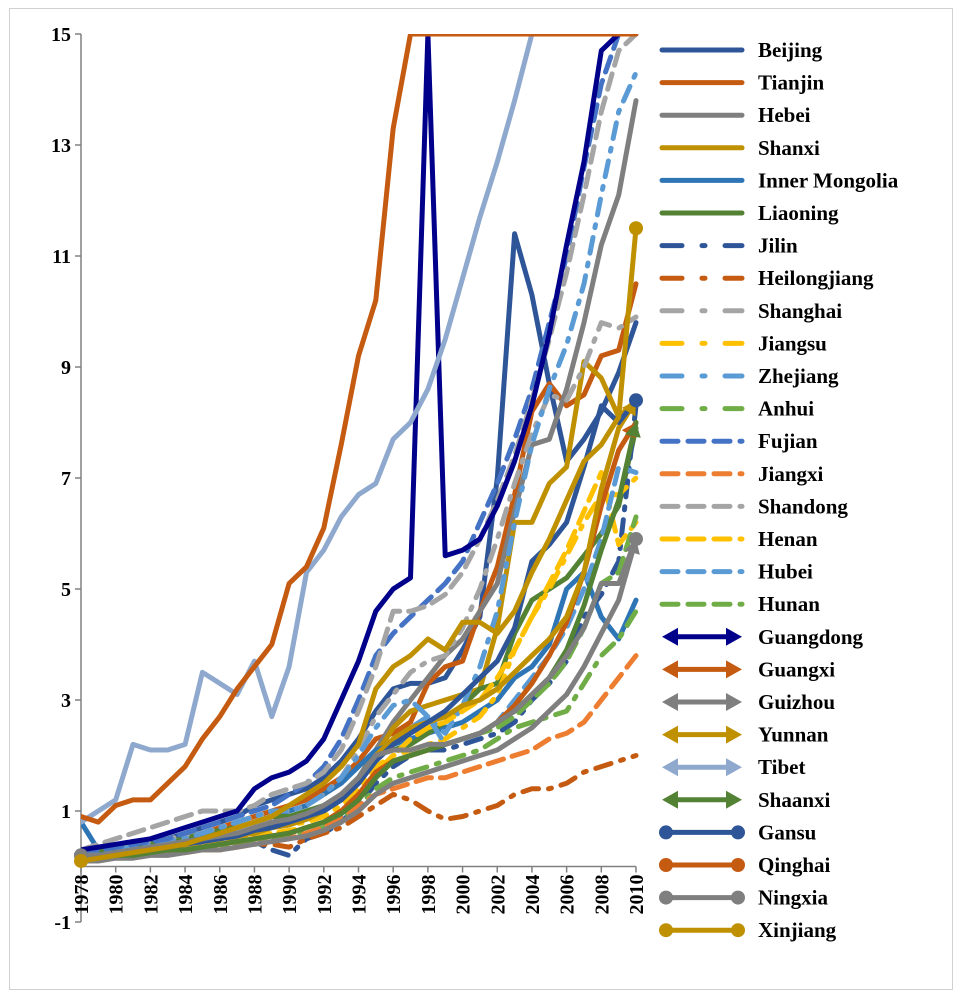 The width and height of the screenshot is (959, 996). Describe the element at coordinates (738, 539) in the screenshot. I see `legend-item-henan: Henan` at that location.